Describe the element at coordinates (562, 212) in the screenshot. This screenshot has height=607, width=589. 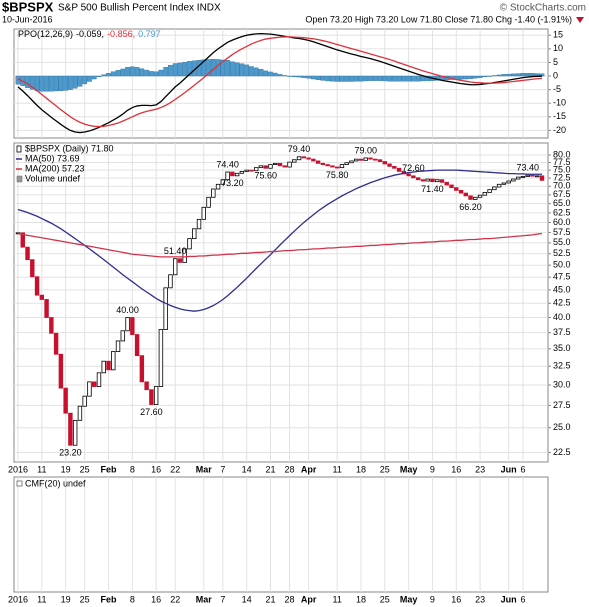
I see `y-tick-label: 62.5` at that location.